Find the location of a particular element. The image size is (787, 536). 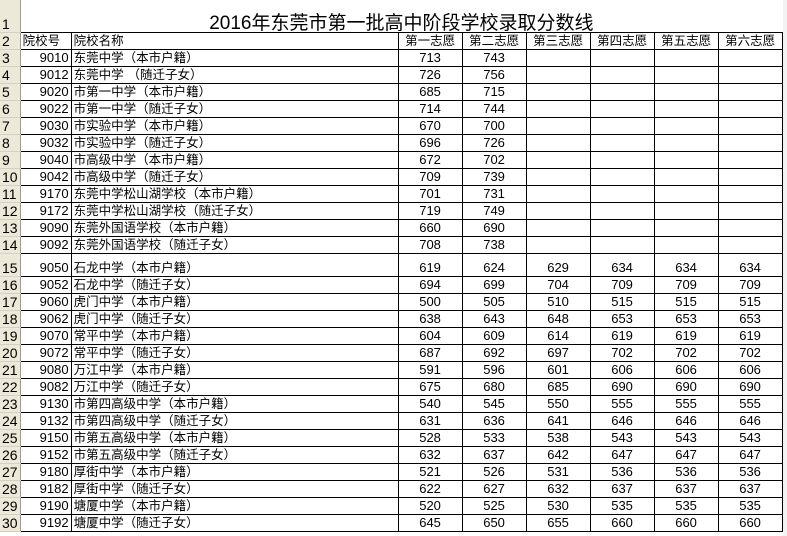

row-header: 6 is located at coordinates (10, 109).